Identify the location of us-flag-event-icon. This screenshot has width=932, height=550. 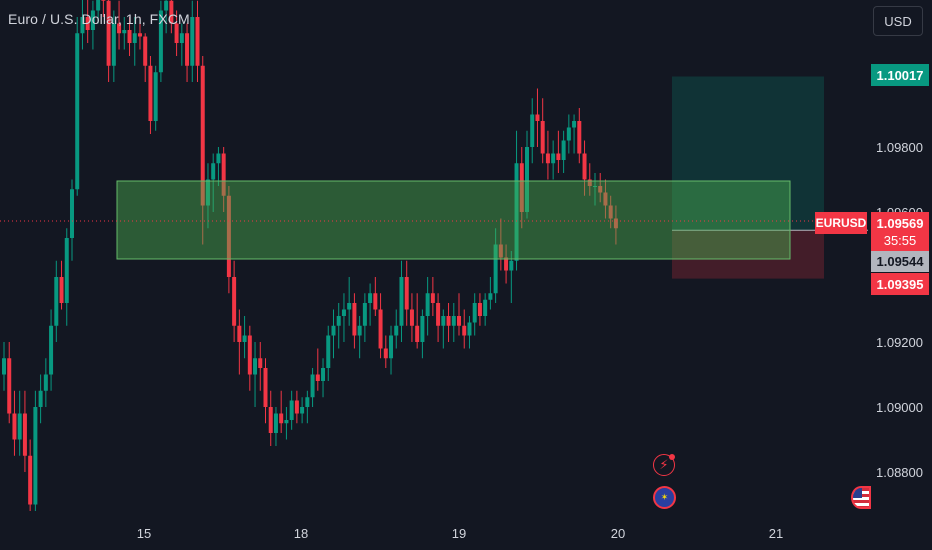
(861, 497).